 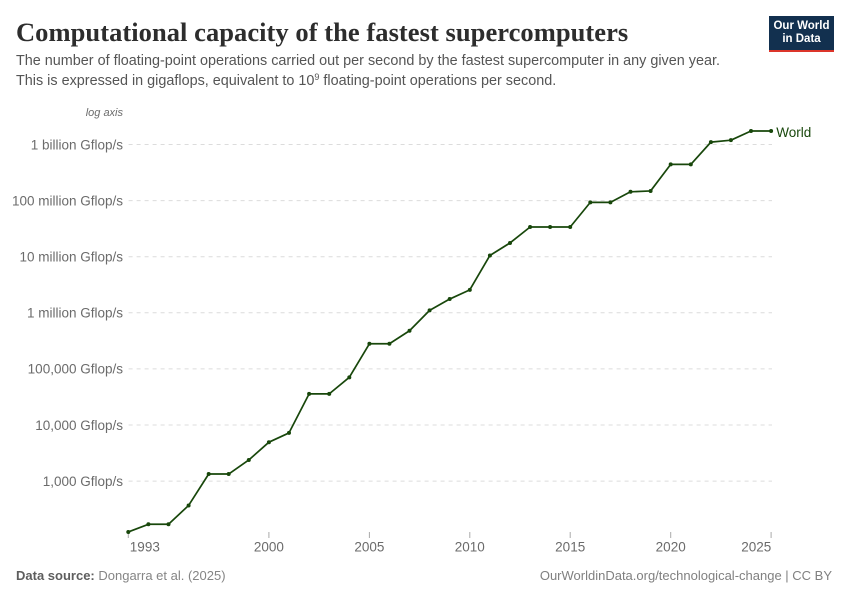 What do you see at coordinates (570, 546) in the screenshot?
I see `svg-text: 2015` at bounding box center [570, 546].